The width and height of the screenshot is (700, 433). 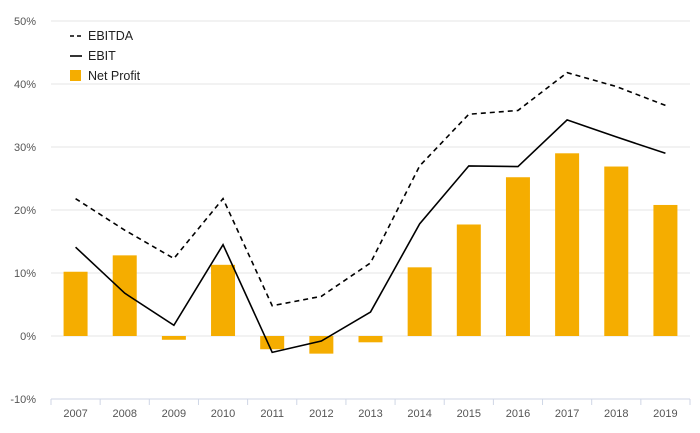 I want to click on x-tick-label-2019: 2019, so click(x=665, y=414).